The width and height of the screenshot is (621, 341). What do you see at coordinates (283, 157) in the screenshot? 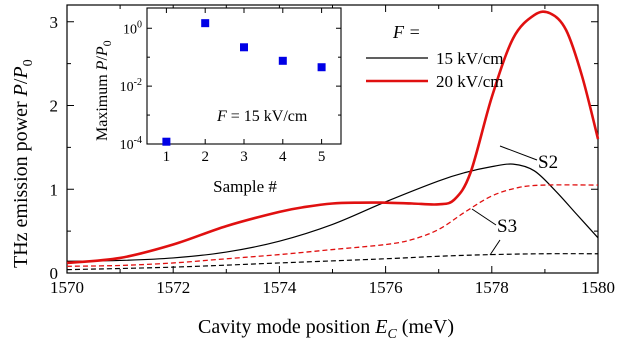
I see `inset-x-tick-label: 4` at bounding box center [283, 157].